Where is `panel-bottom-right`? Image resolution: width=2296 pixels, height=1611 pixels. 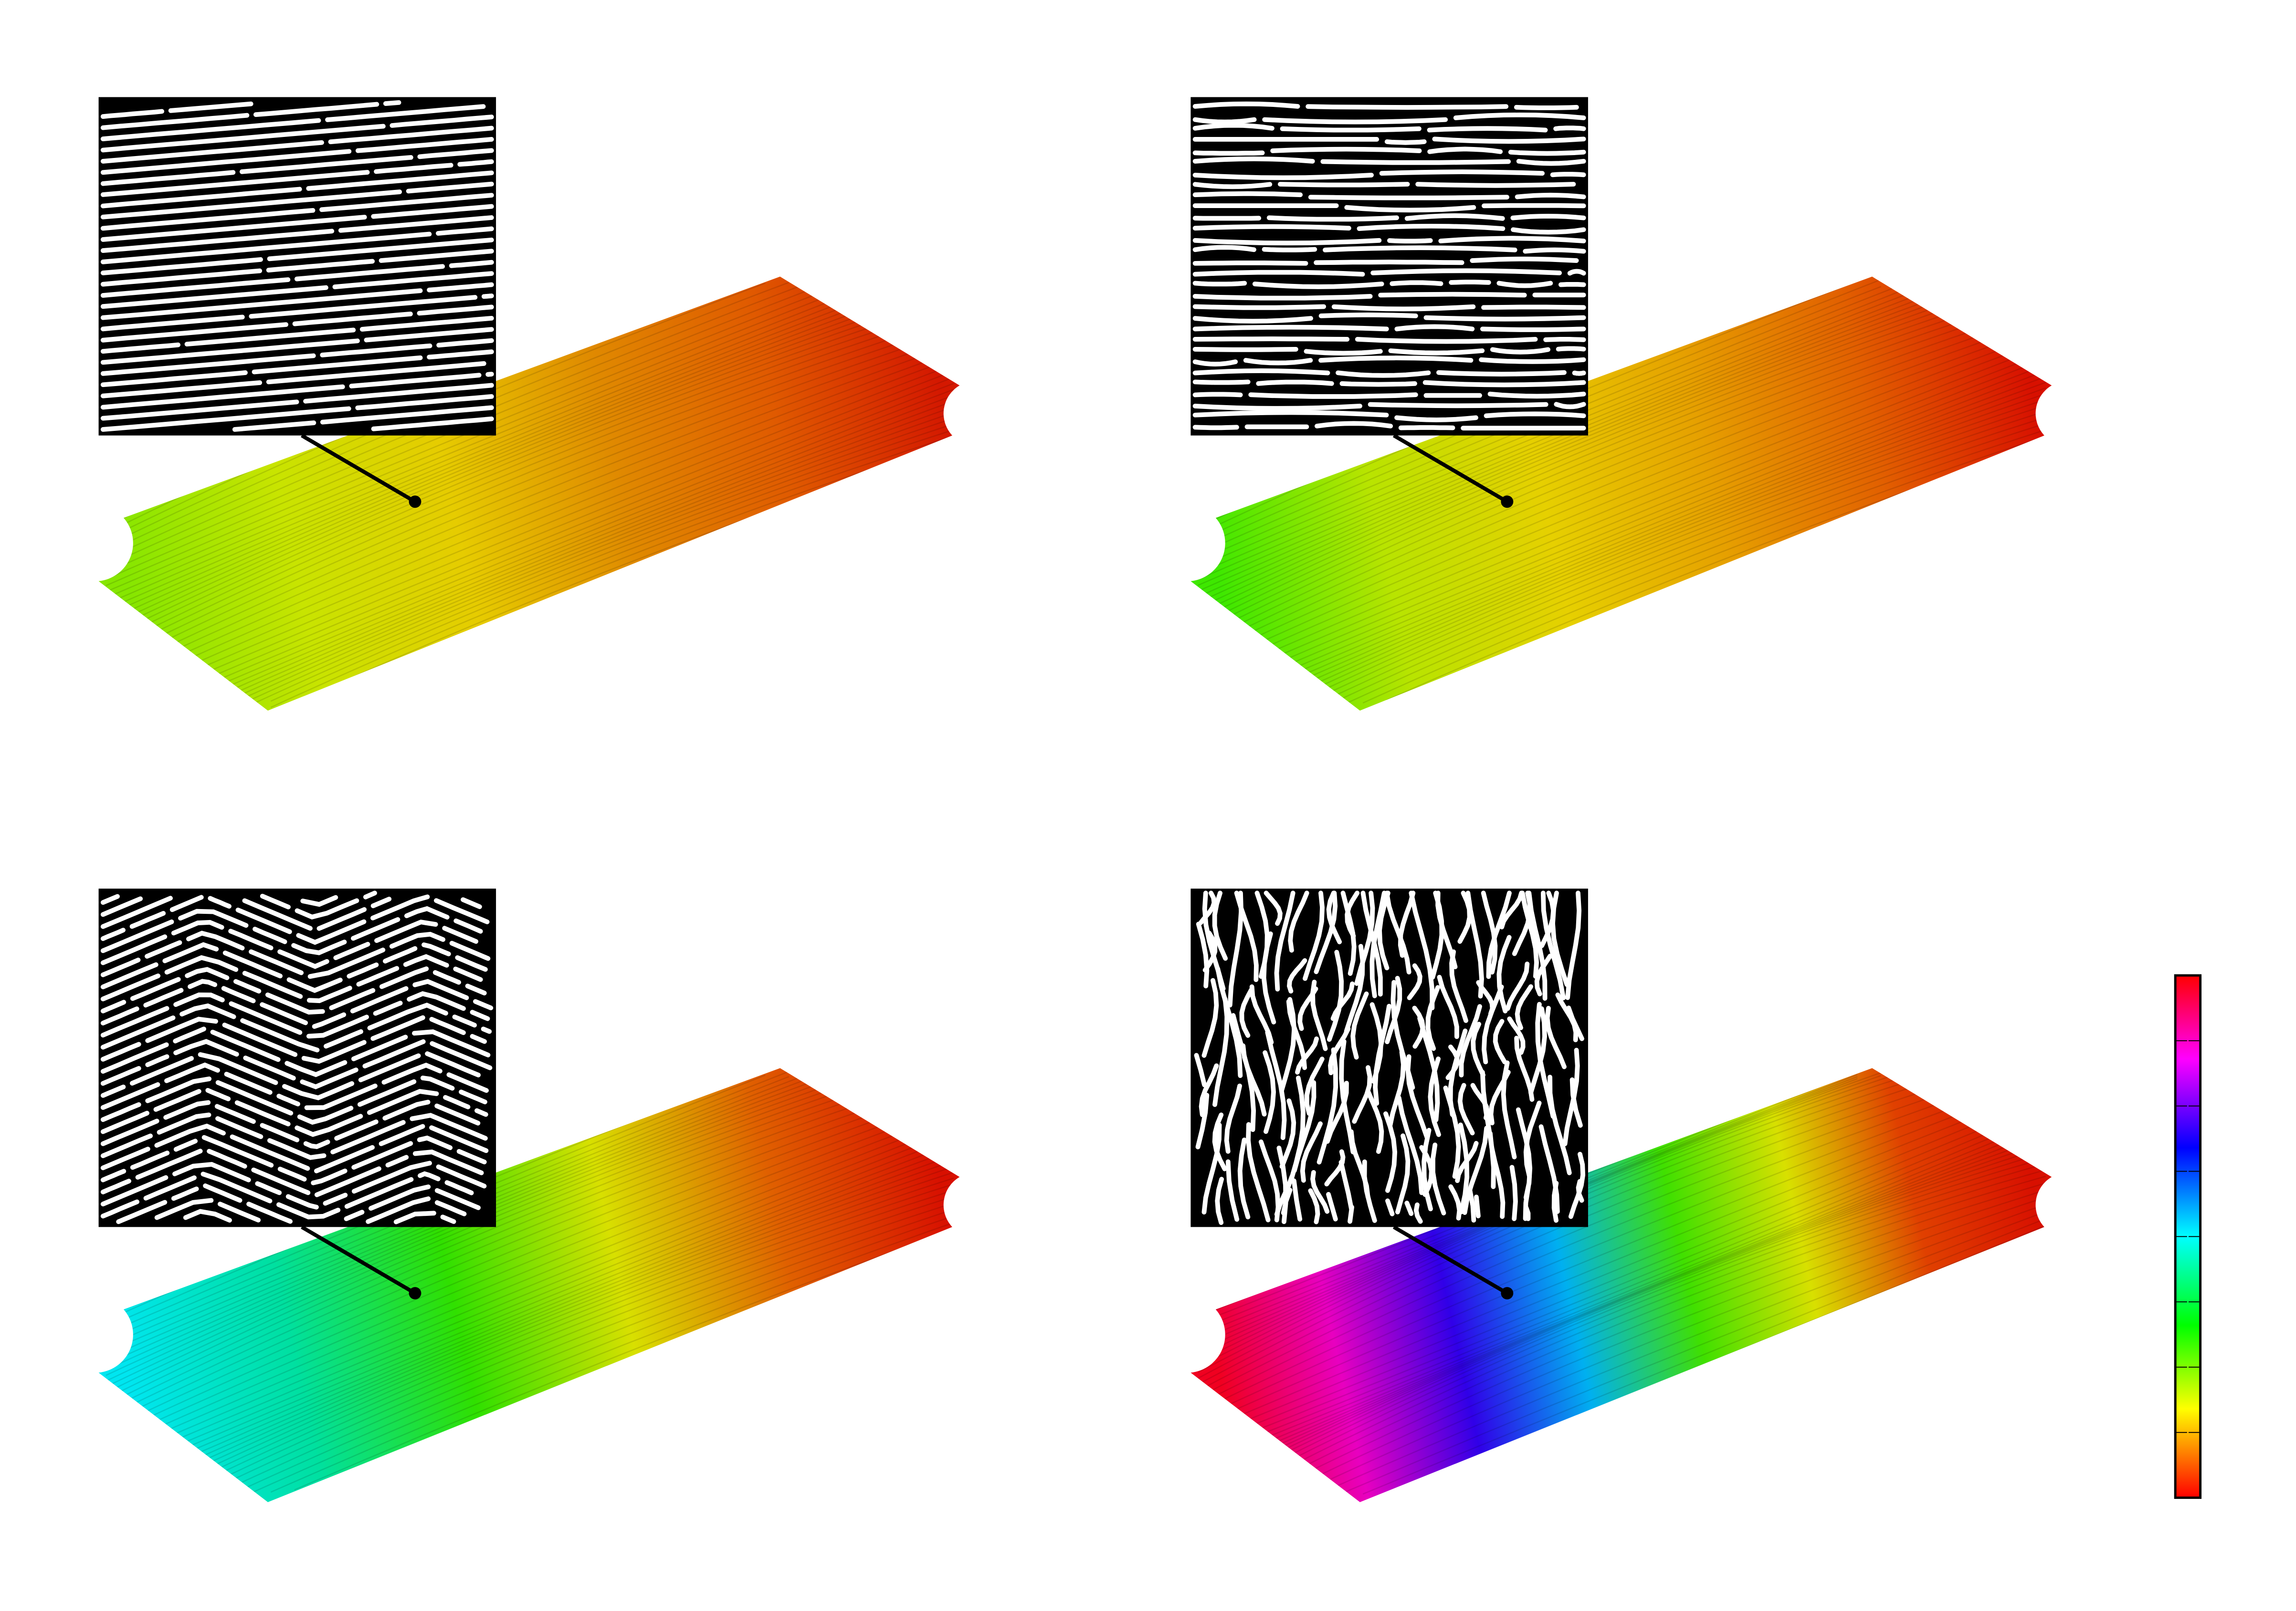
panel-bottom-right is located at coordinates (1621, 1195).